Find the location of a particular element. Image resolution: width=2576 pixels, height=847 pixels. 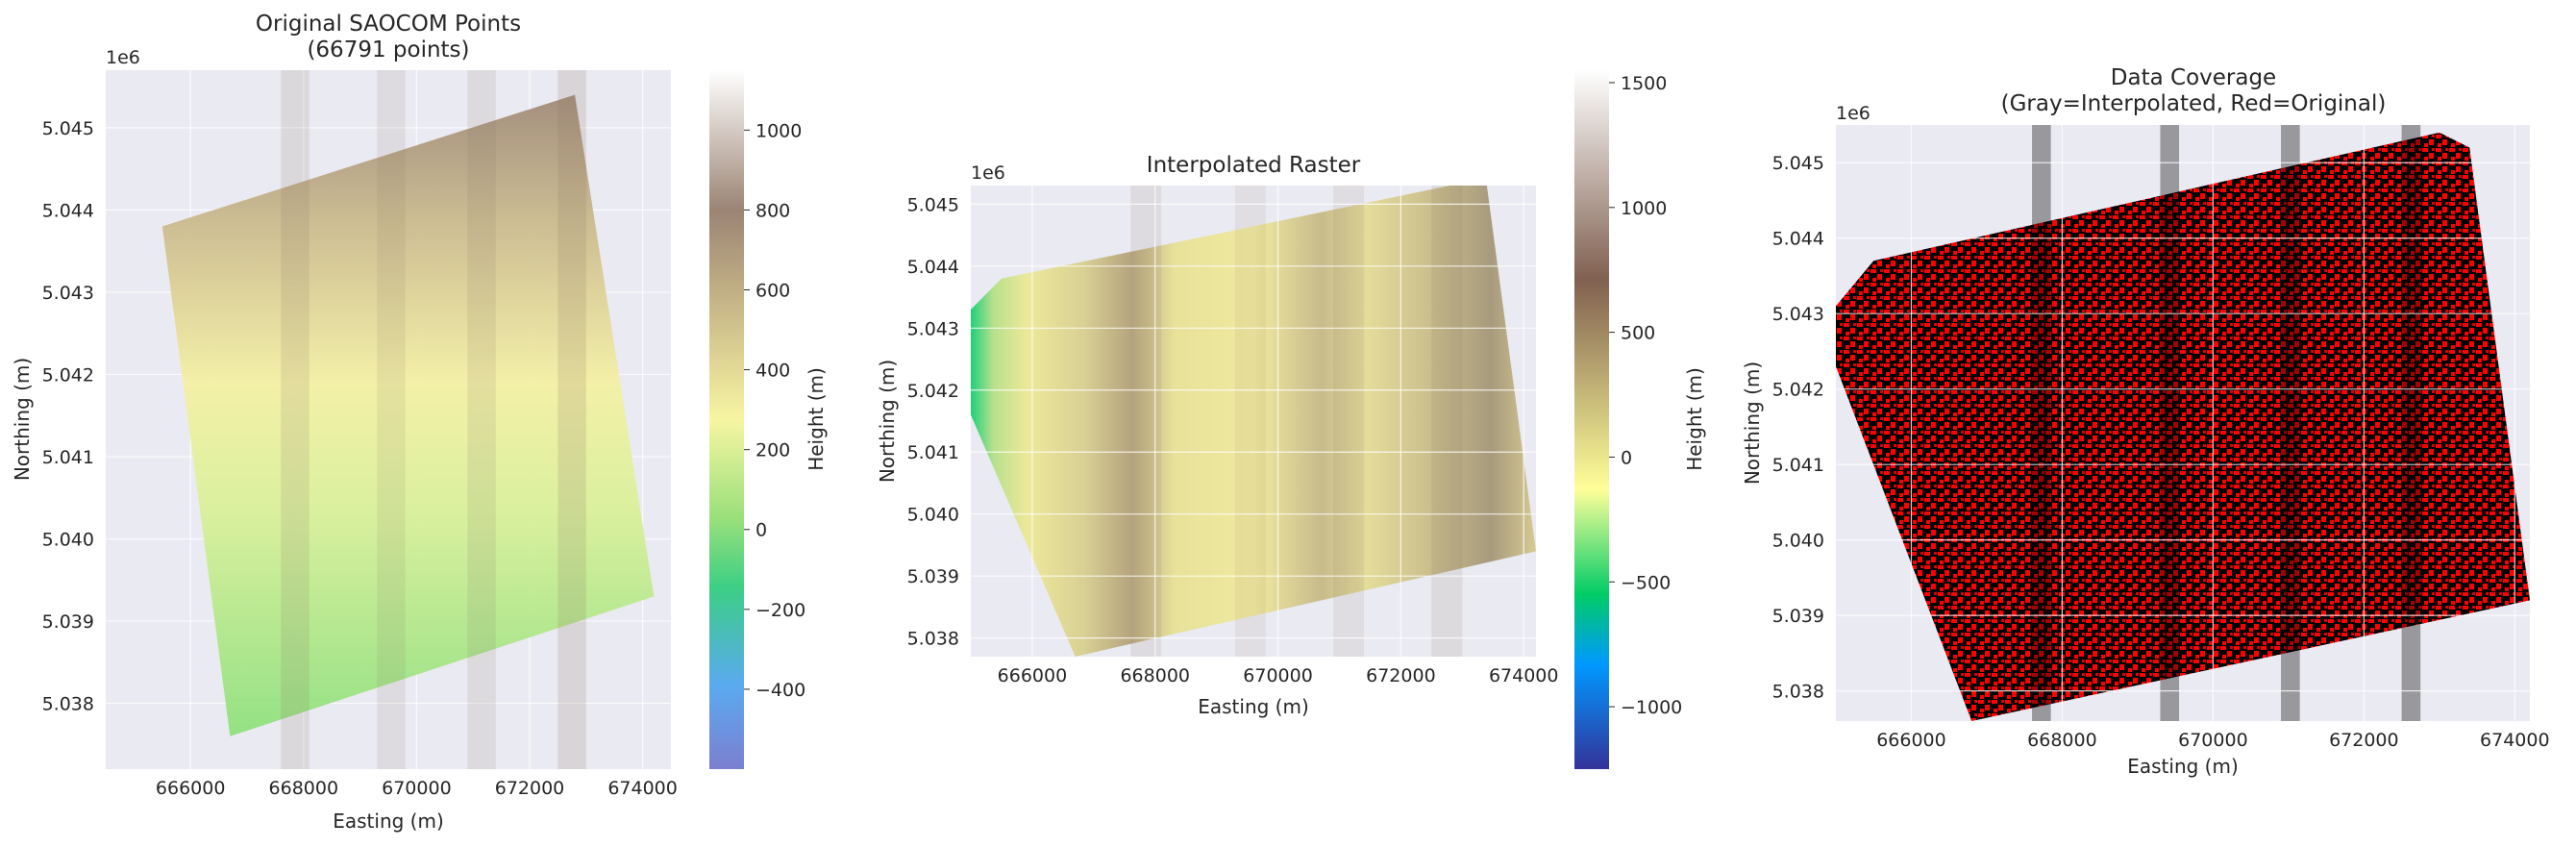

y-label-3: Northing (m) is located at coordinates (1753, 423).